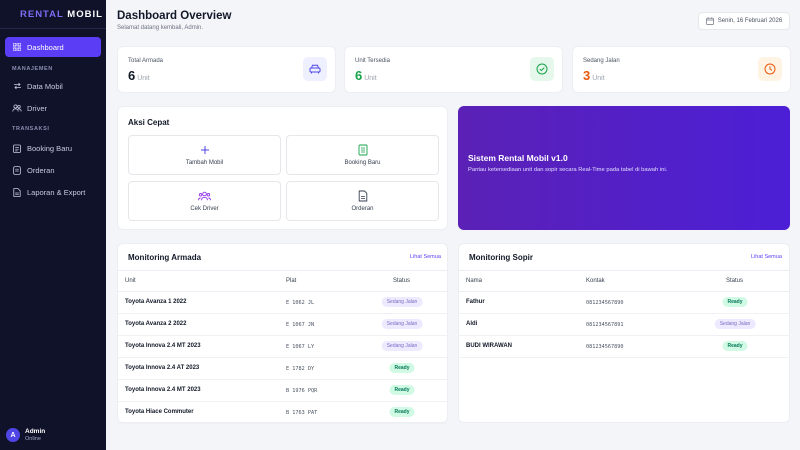 The width and height of the screenshot is (800, 450). What do you see at coordinates (300, 325) in the screenshot?
I see `plat-cell: E 1067 JN` at bounding box center [300, 325].